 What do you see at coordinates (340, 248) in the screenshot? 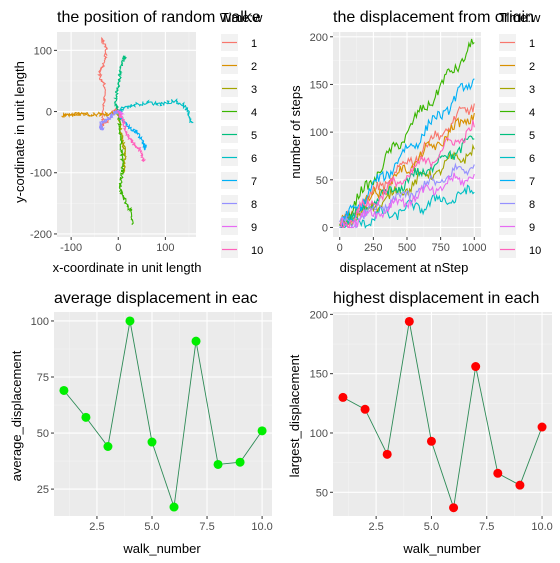
I see `displacement-chart-xtick-label: 0` at bounding box center [340, 248].